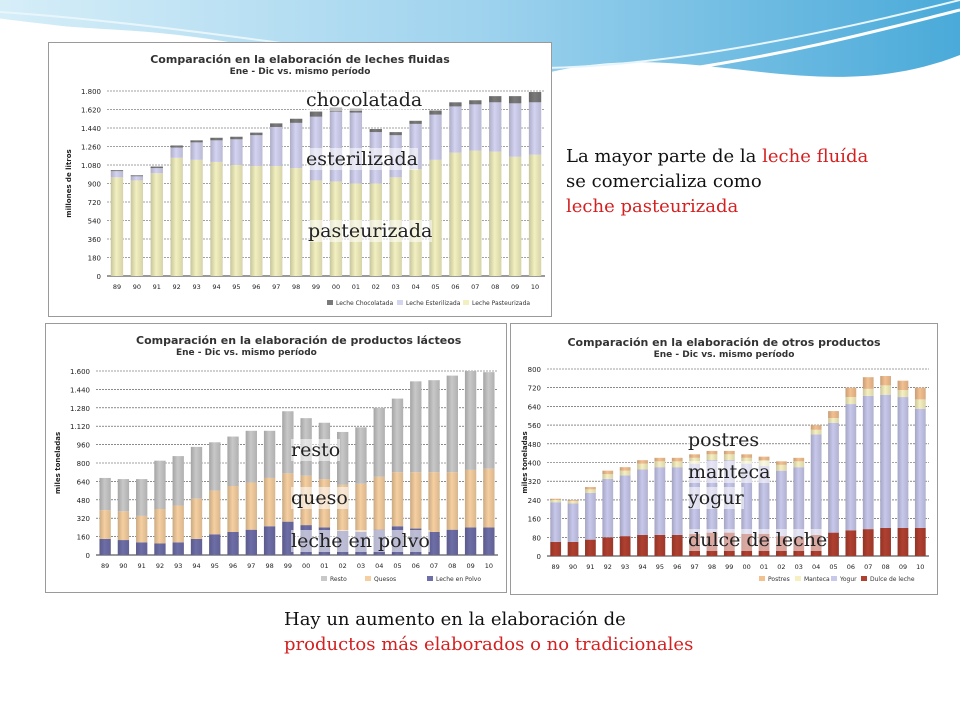  I want to click on y-tick-label: 1.800, so click(91, 92).